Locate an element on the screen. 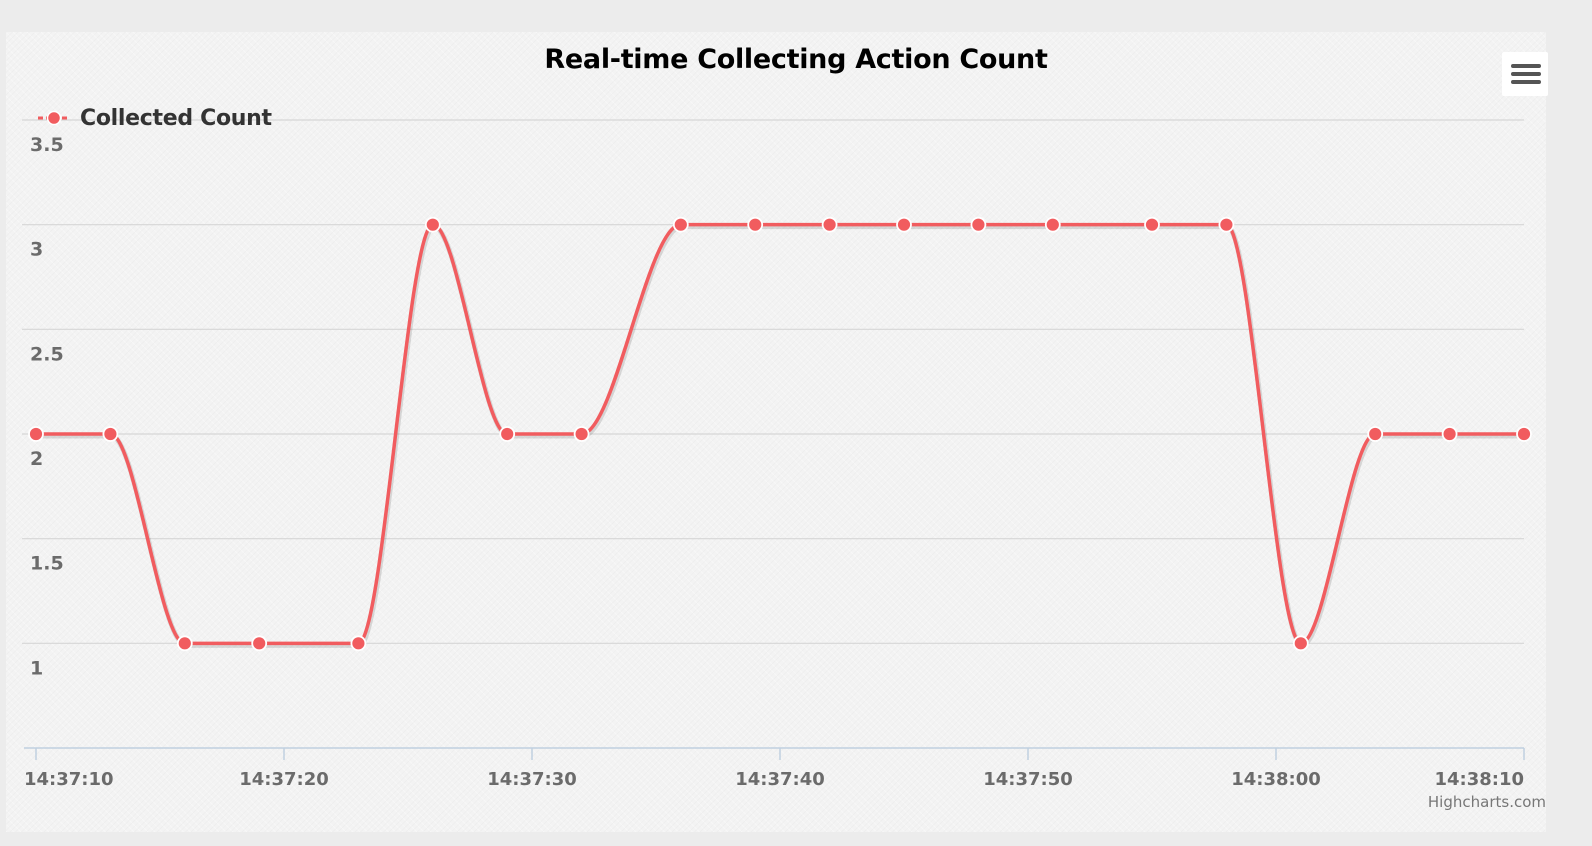  legend-marker is located at coordinates (54, 118).